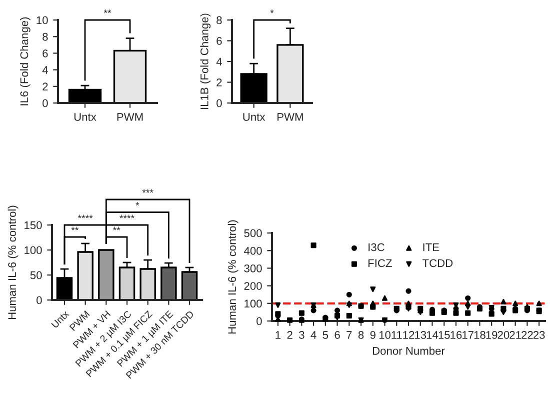 The image size is (550, 395). What do you see at coordinates (468, 335) in the screenshot?
I see `x-tick-label: 17` at bounding box center [468, 335].